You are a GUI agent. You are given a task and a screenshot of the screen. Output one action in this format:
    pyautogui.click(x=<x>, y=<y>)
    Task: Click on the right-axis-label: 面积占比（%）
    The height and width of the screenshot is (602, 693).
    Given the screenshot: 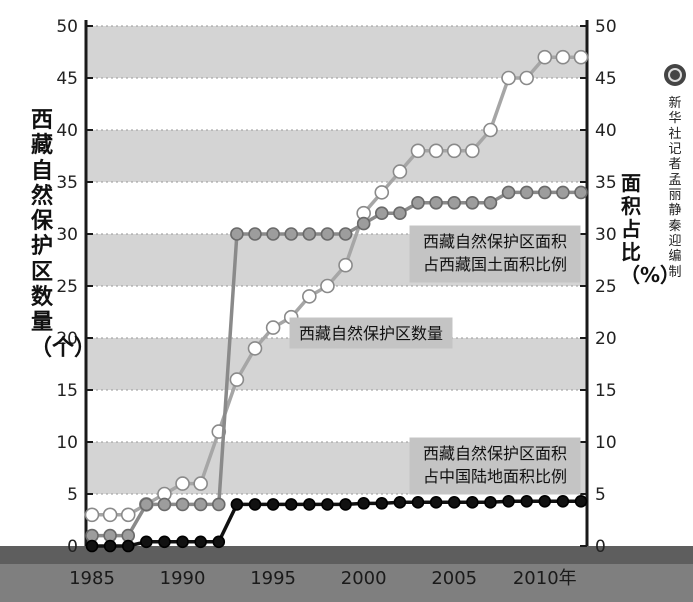 What is the action you would take?
    pyautogui.click(x=650, y=229)
    